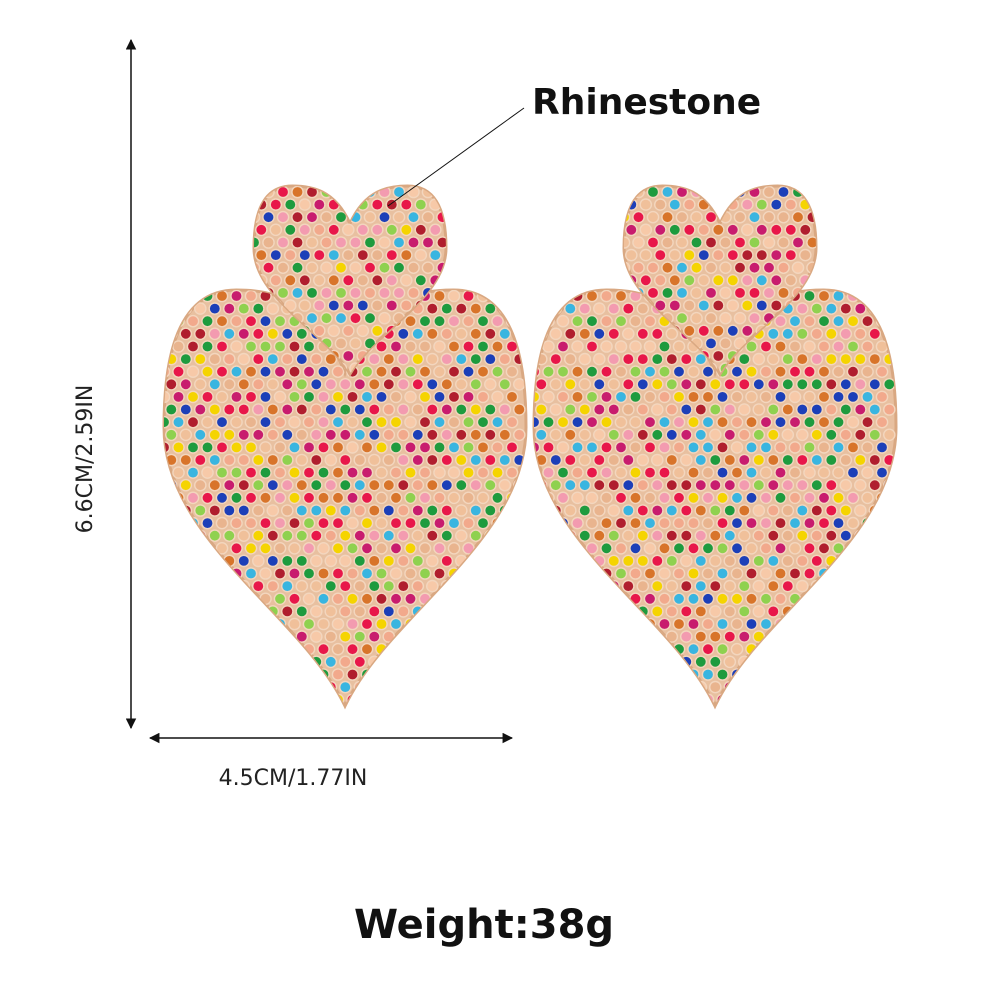 The image size is (1000, 1000). I want to click on height-label: 6.6CM/2.59IN, so click(85, 459).